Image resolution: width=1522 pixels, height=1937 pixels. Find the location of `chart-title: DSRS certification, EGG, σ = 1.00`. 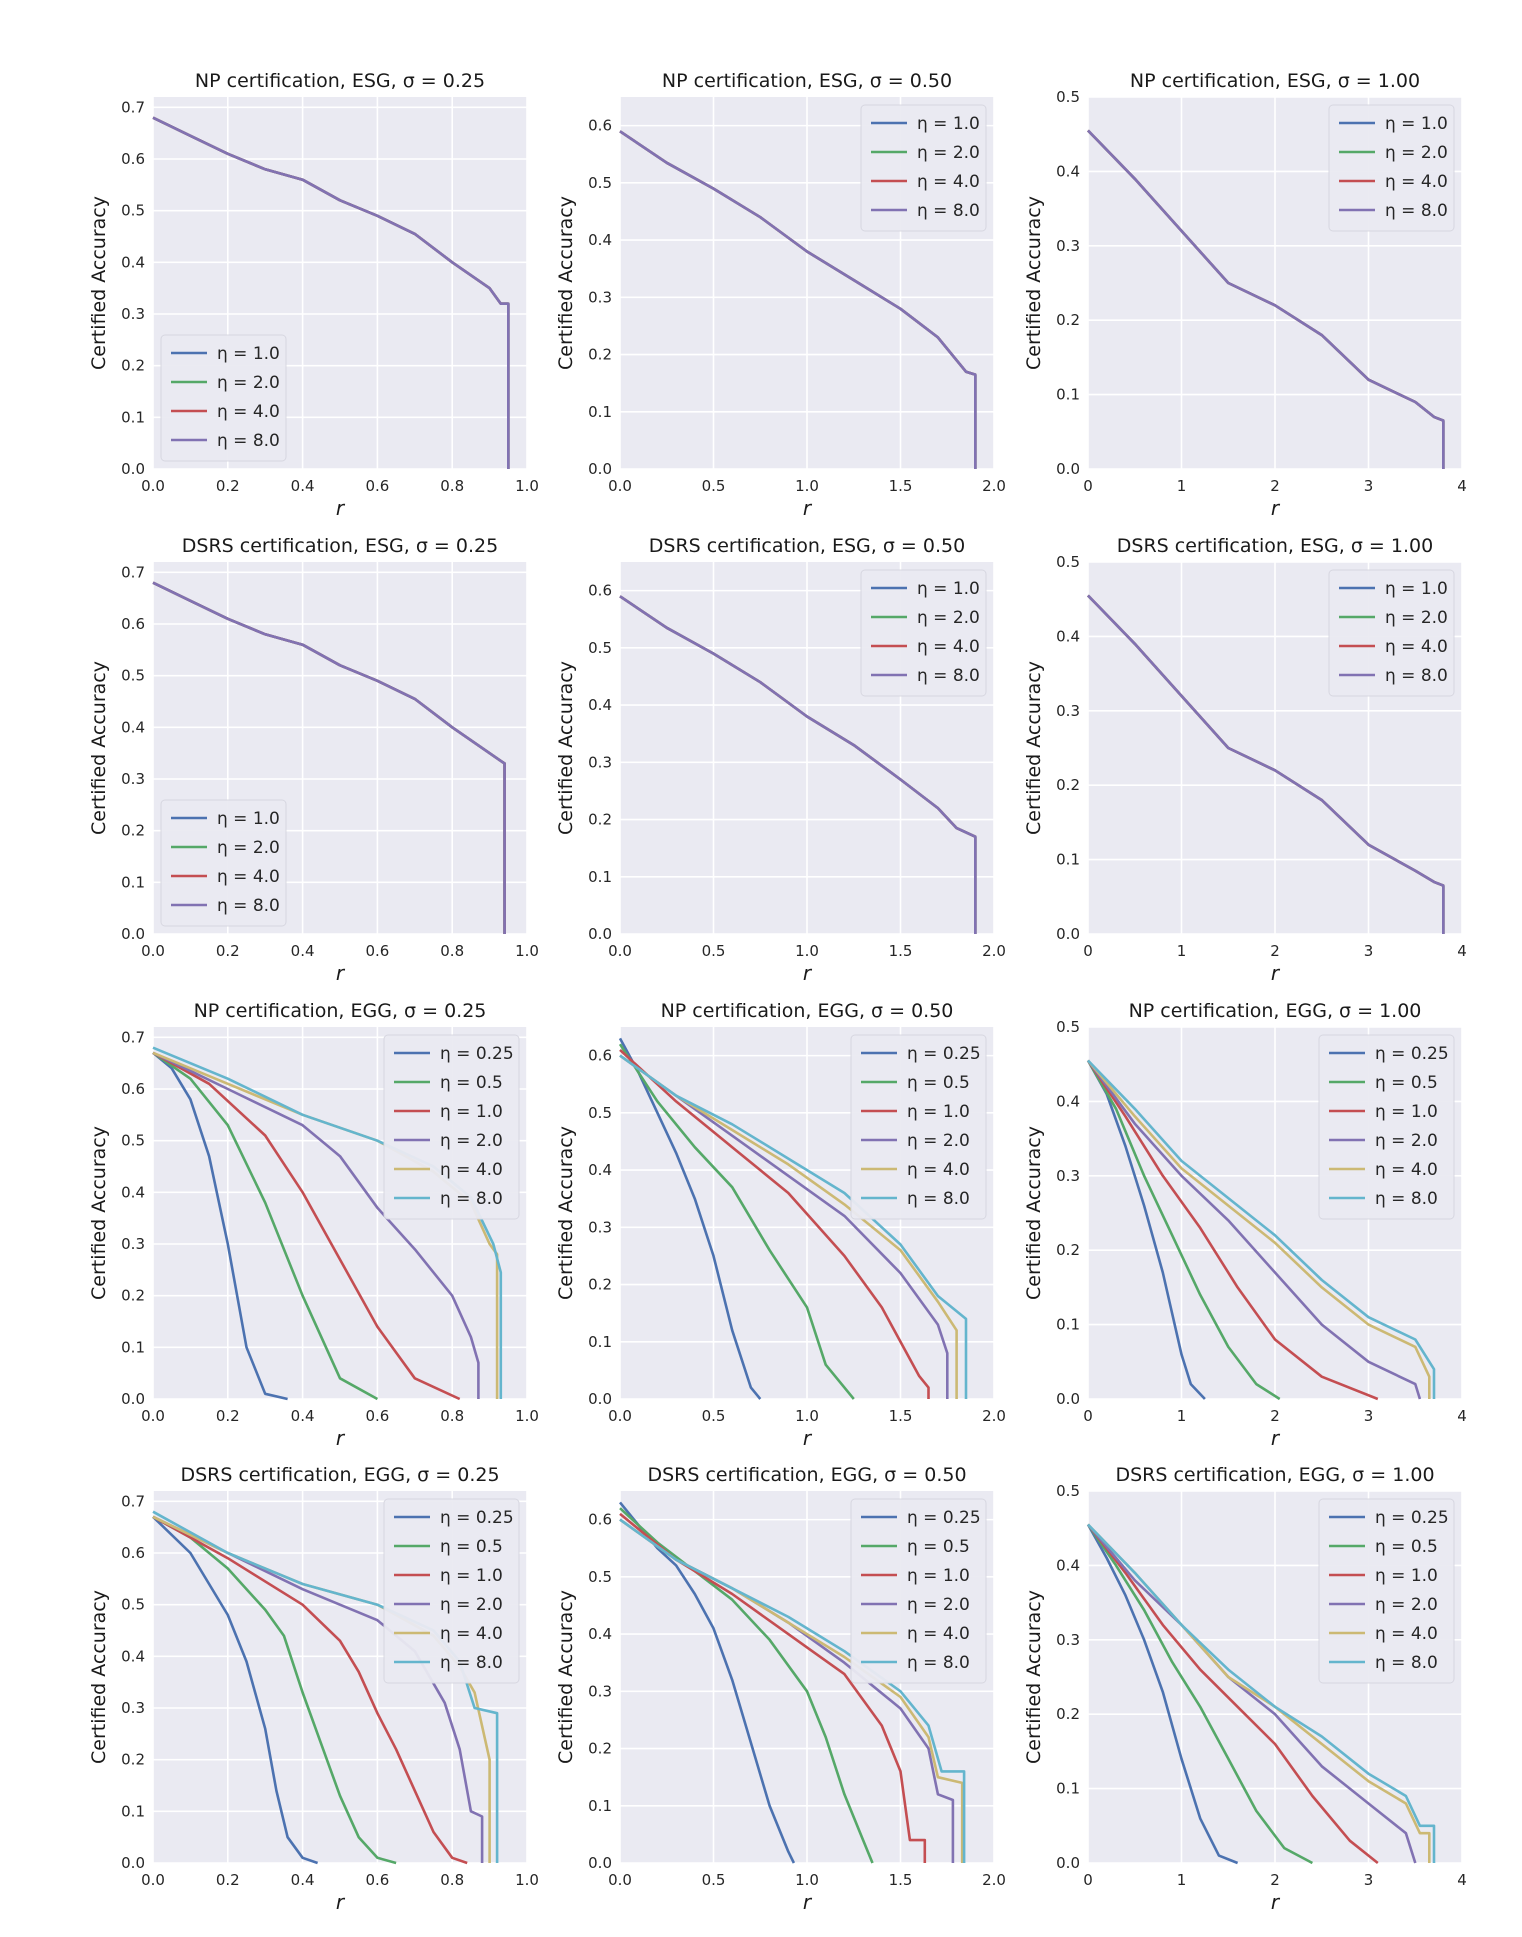

chart-title: DSRS certification, EGG, σ = 1.00 is located at coordinates (1274, 1475).